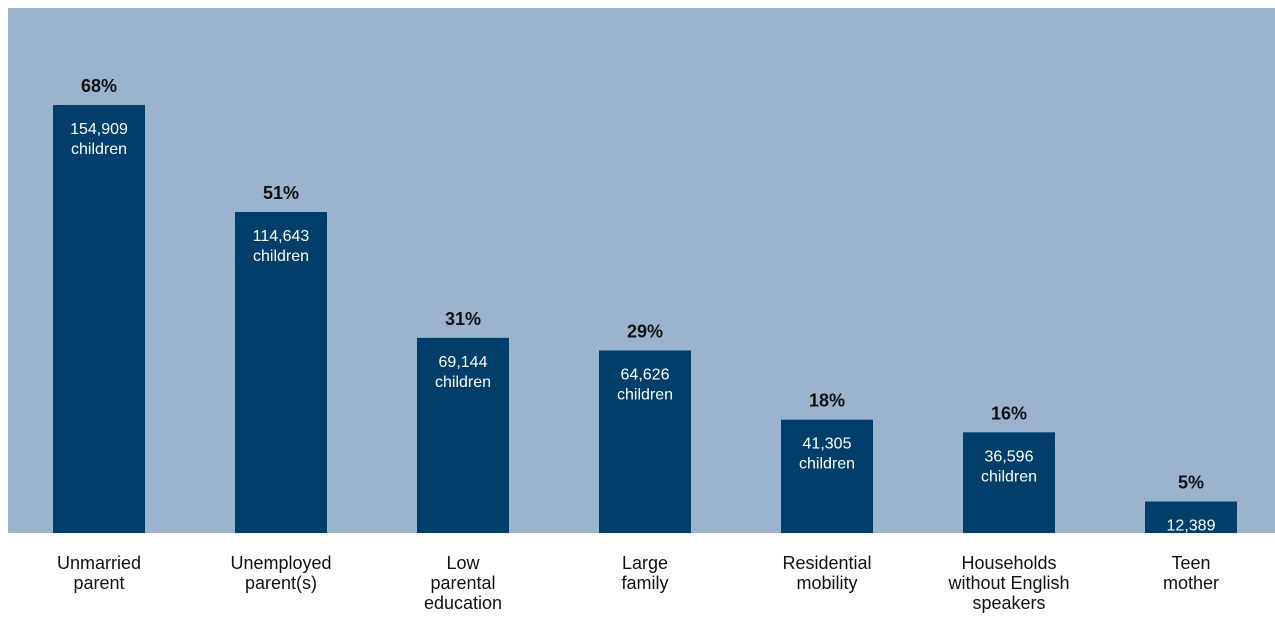  Describe the element at coordinates (645, 374) in the screenshot. I see `bar-count-label-3-0: 64,626` at that location.